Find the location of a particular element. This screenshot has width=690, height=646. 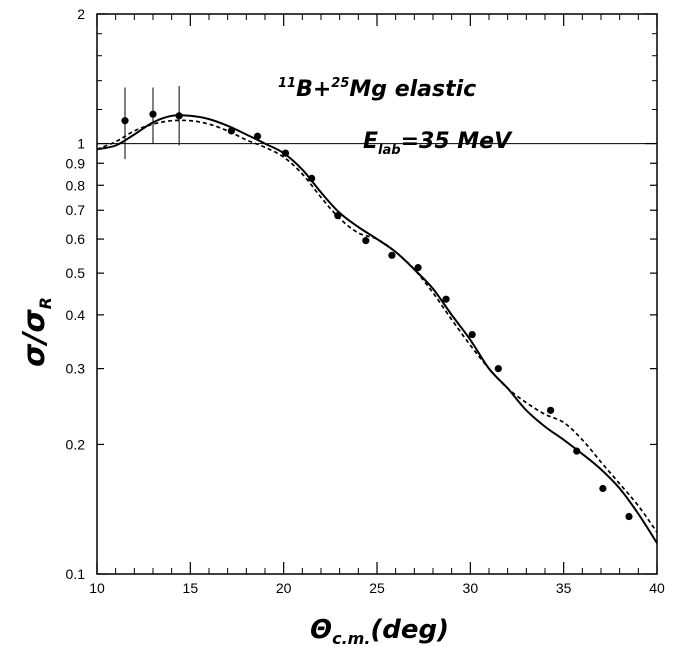

y-tick-label: 0.7 is located at coordinates (76, 210).